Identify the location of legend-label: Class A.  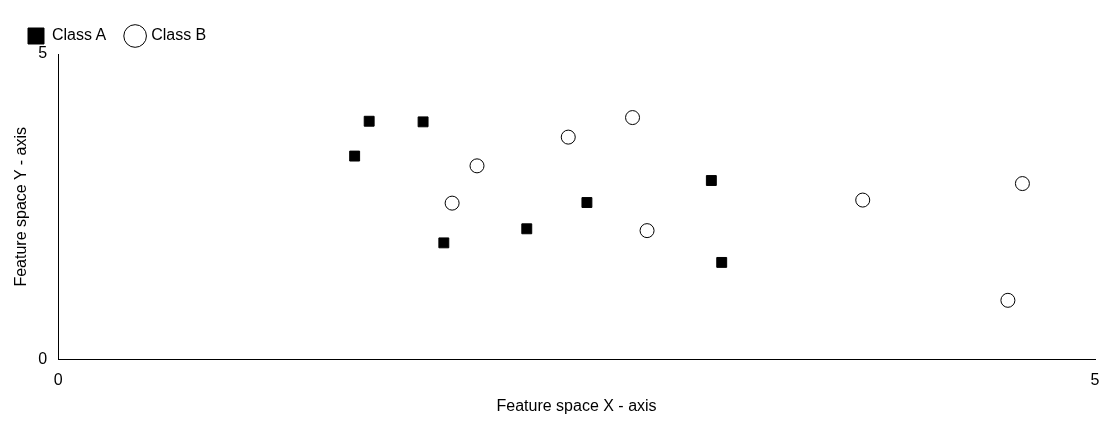
(79, 35).